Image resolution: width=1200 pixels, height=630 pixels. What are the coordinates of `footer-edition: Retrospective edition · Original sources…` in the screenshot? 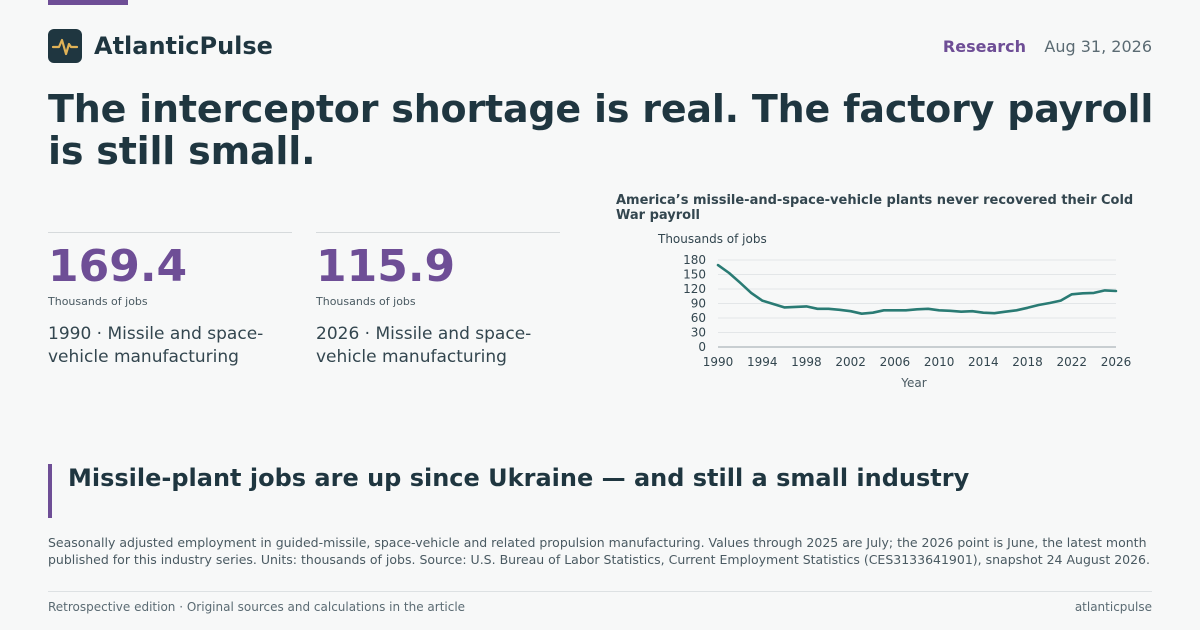 It's located at (257, 607).